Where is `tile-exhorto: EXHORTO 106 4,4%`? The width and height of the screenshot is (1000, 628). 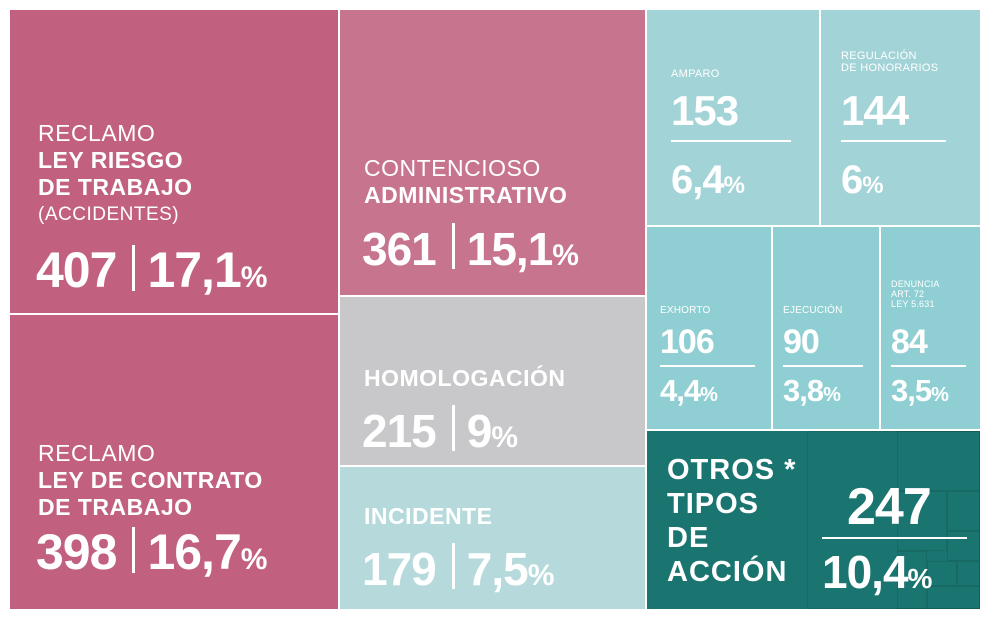 tile-exhorto: EXHORTO 106 4,4% is located at coordinates (709, 328).